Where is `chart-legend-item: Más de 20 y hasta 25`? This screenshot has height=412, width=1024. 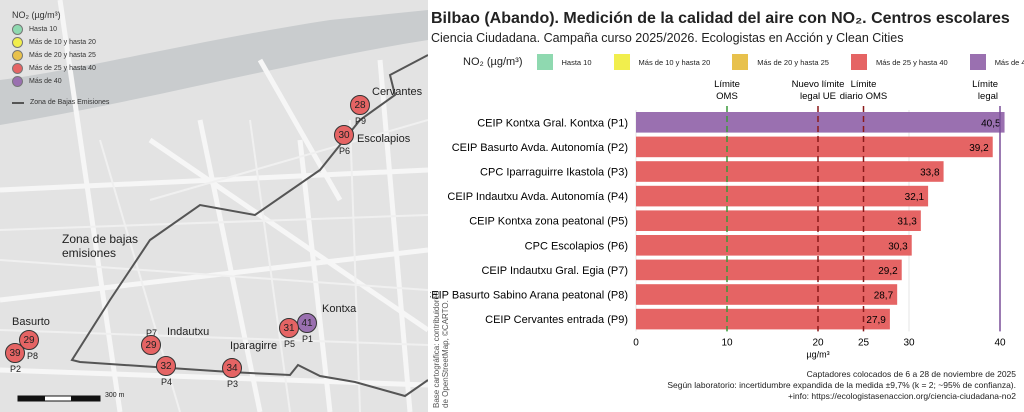 chart-legend-item: Más de 20 y hasta 25 is located at coordinates (780, 62).